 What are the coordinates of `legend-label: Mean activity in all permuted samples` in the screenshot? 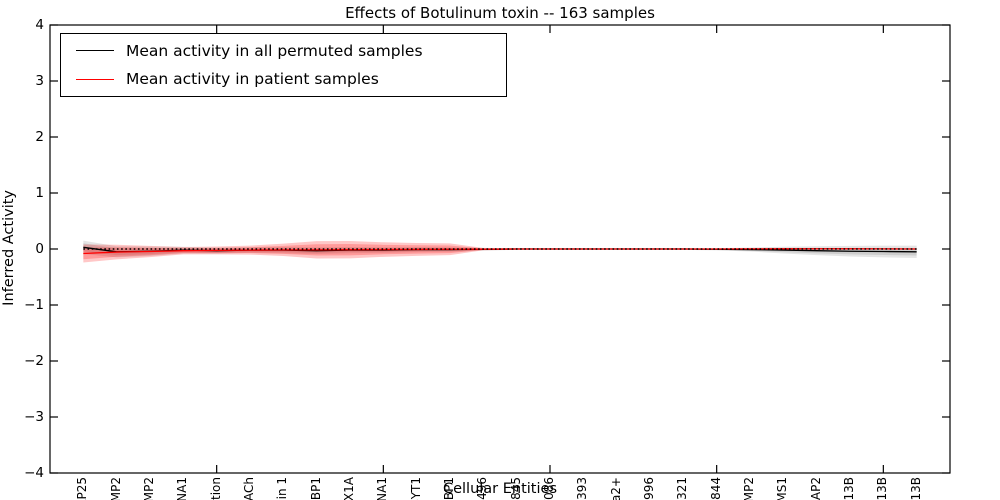 It's located at (274, 50).